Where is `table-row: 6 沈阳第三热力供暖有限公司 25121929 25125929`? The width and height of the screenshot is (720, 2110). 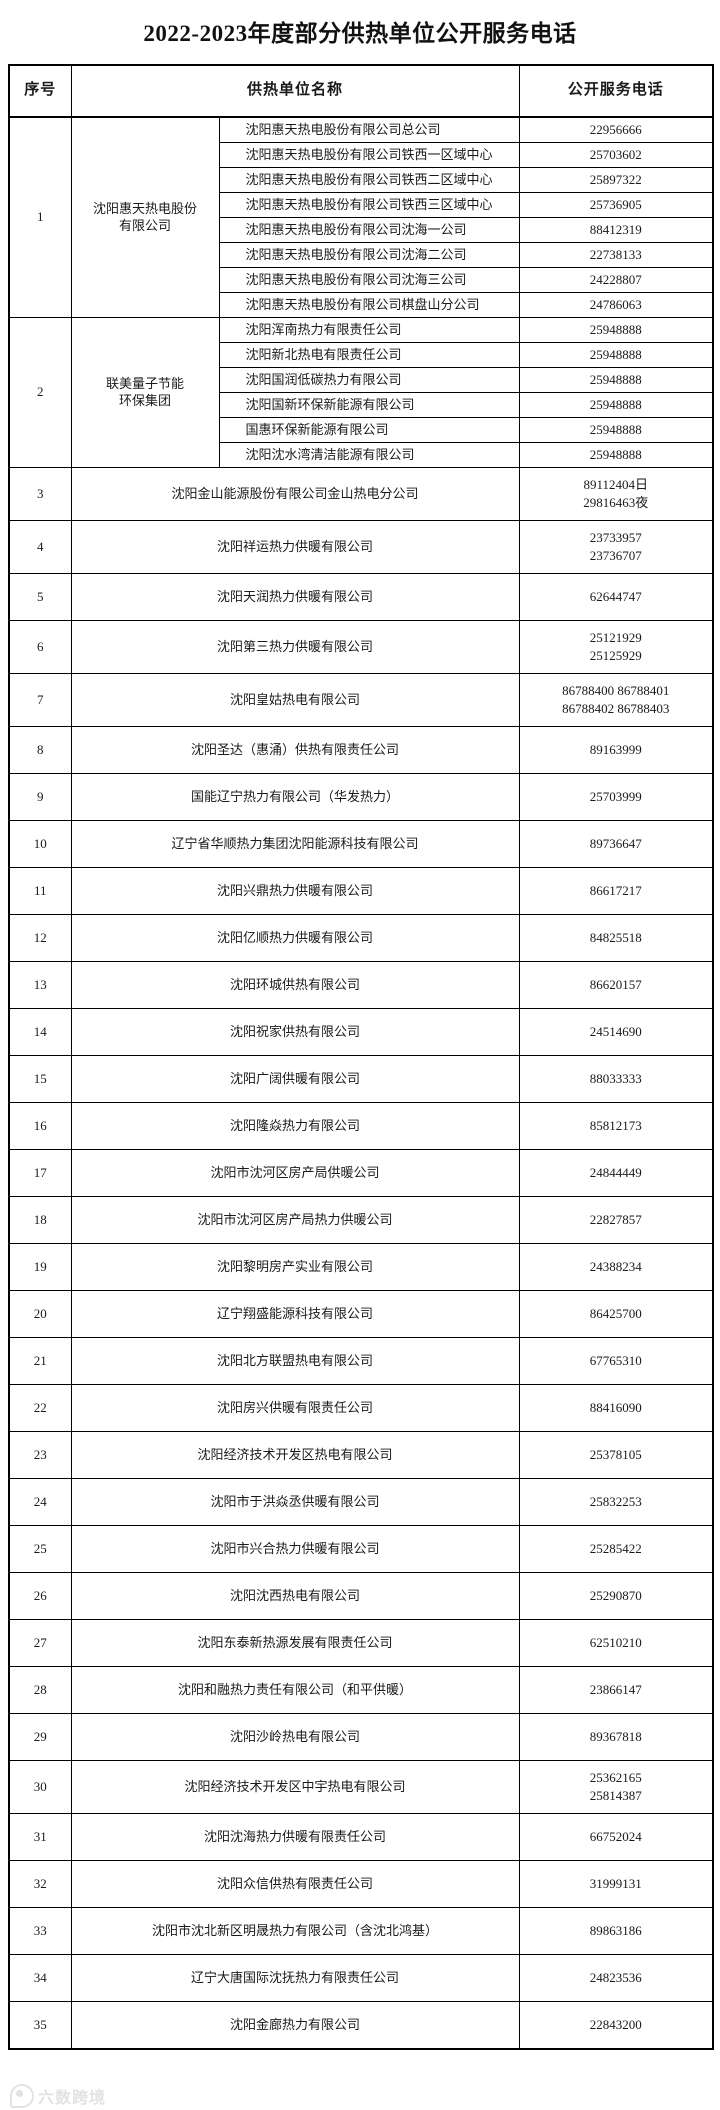
table-row: 6 沈阳第三热力供暖有限公司 25121929 25125929 is located at coordinates (361, 646).